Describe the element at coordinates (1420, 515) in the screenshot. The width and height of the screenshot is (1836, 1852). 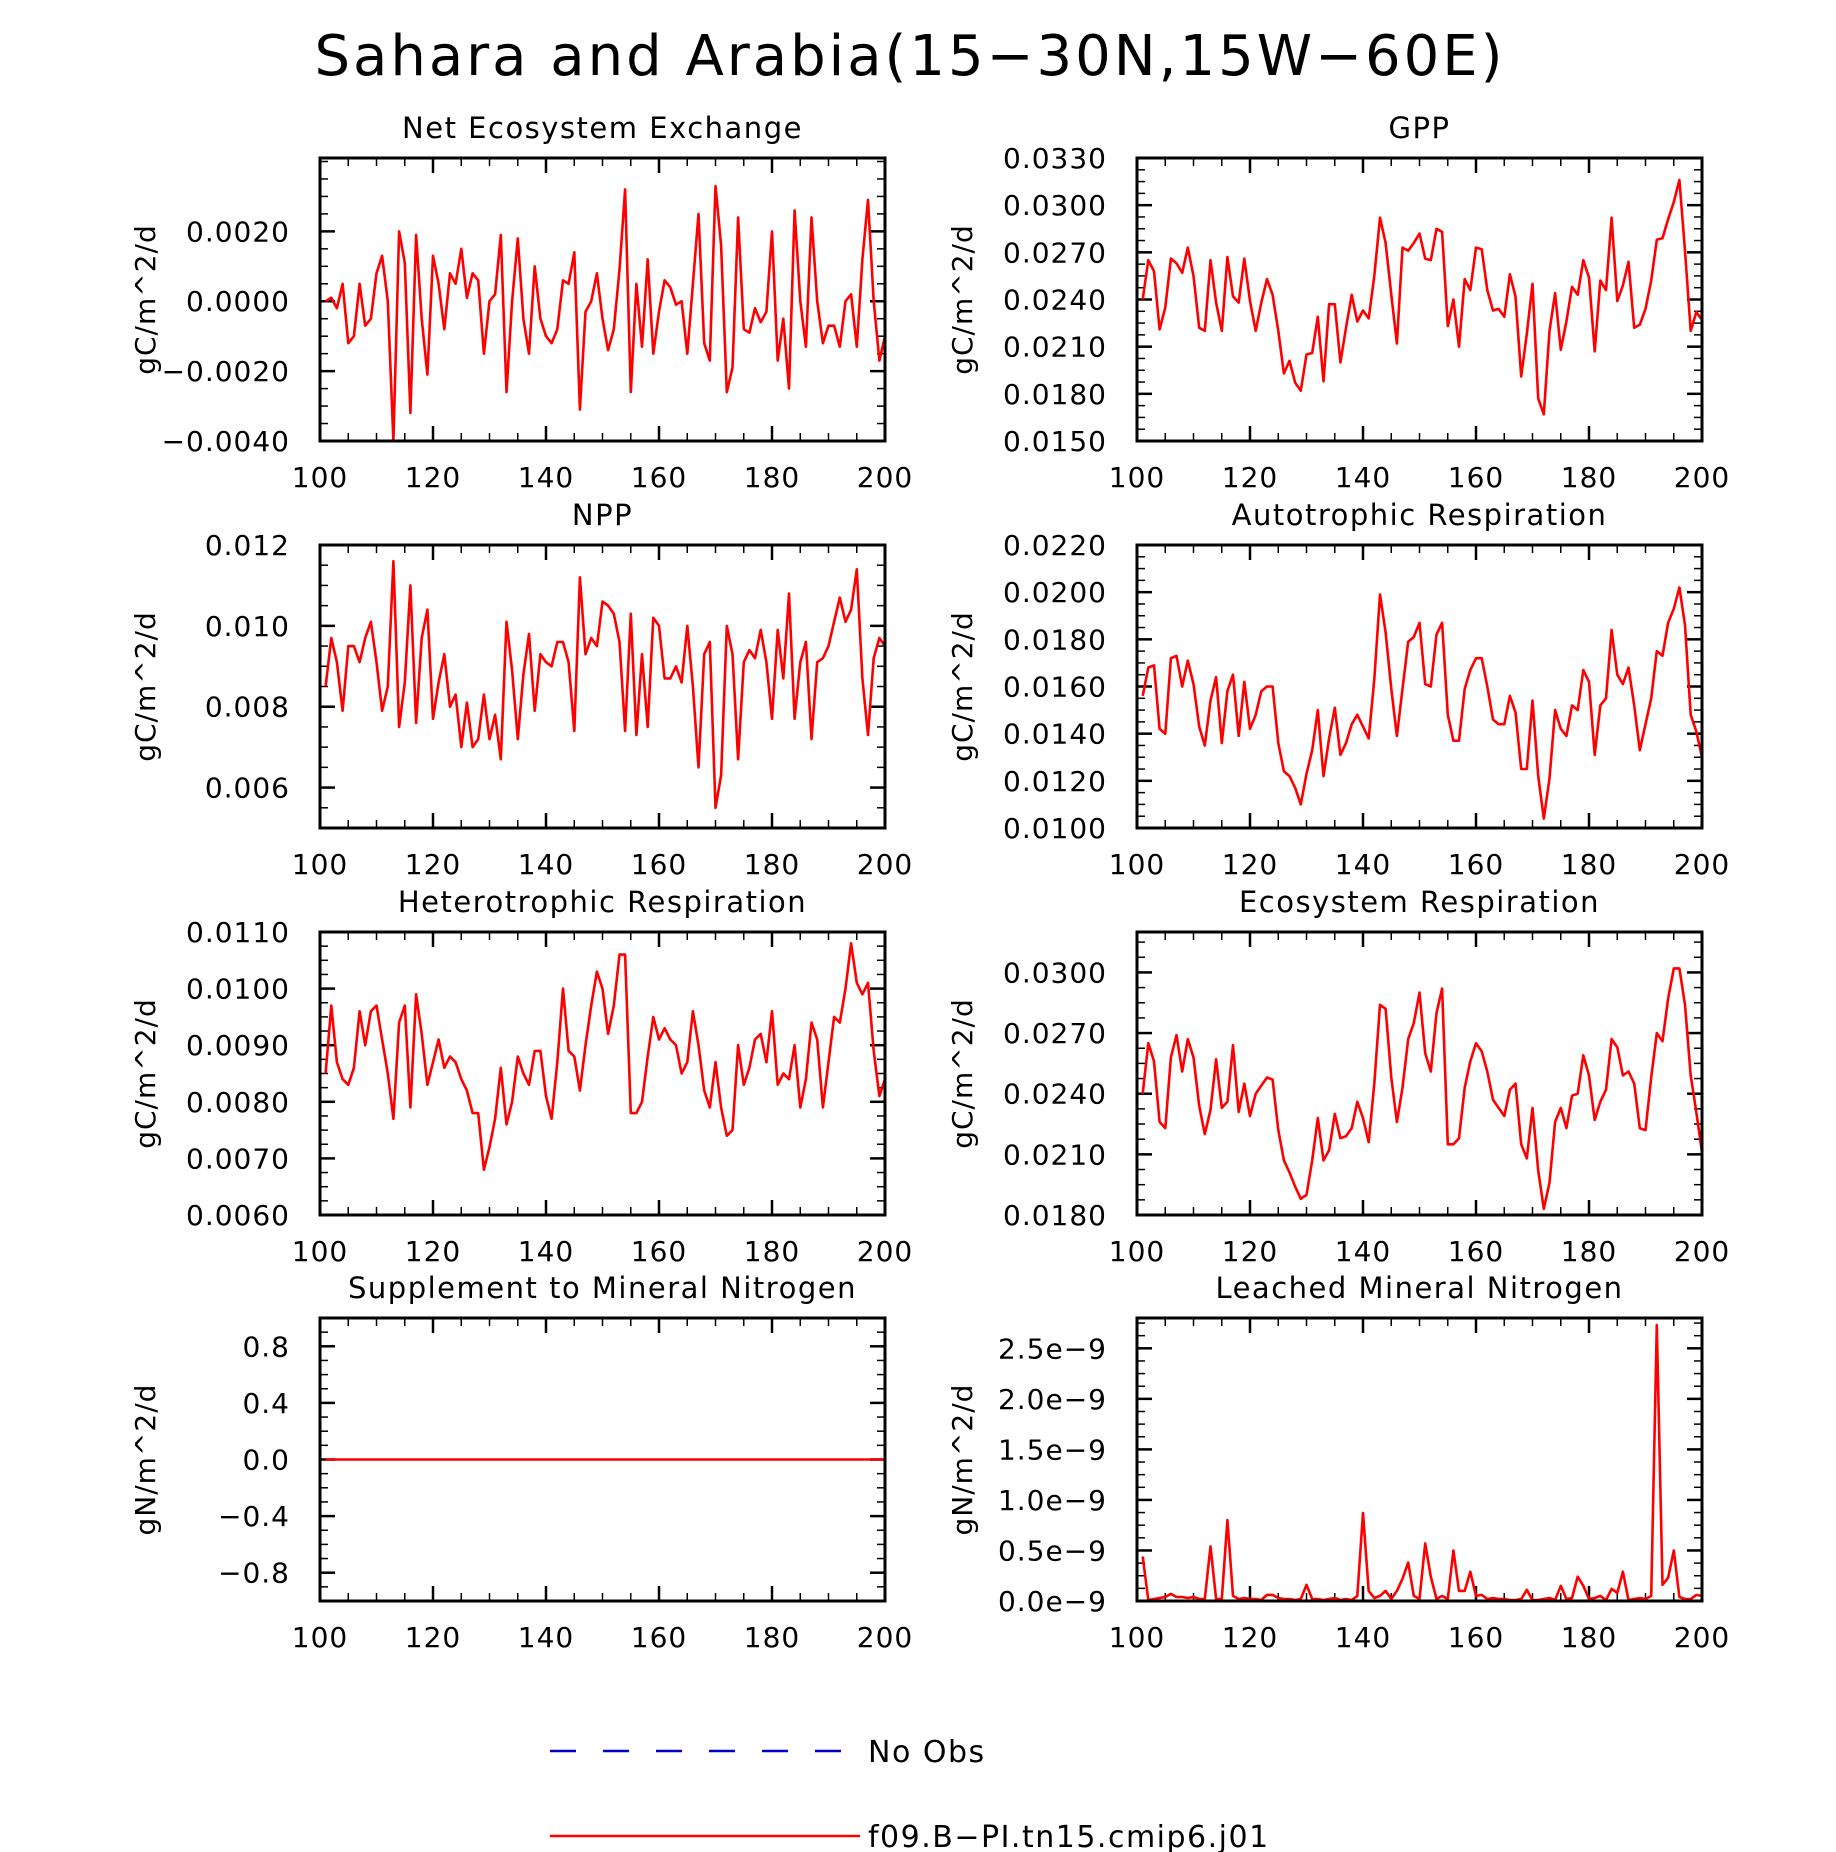
I see `panel-title: Autotrophic Respiration` at that location.